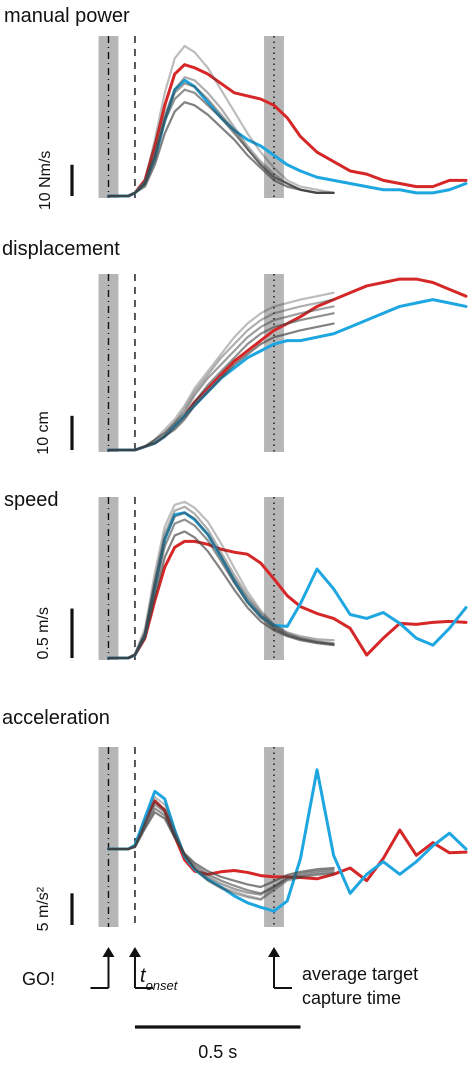  Describe the element at coordinates (43, 433) in the screenshot. I see `scale-label-displacement: 10 cm` at that location.